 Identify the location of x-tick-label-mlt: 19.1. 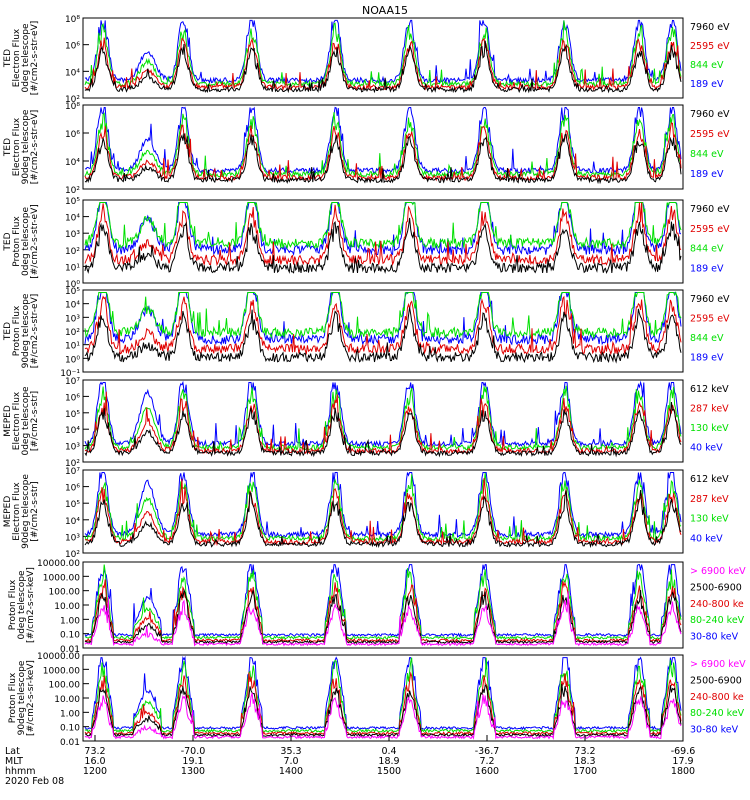
(192, 761).